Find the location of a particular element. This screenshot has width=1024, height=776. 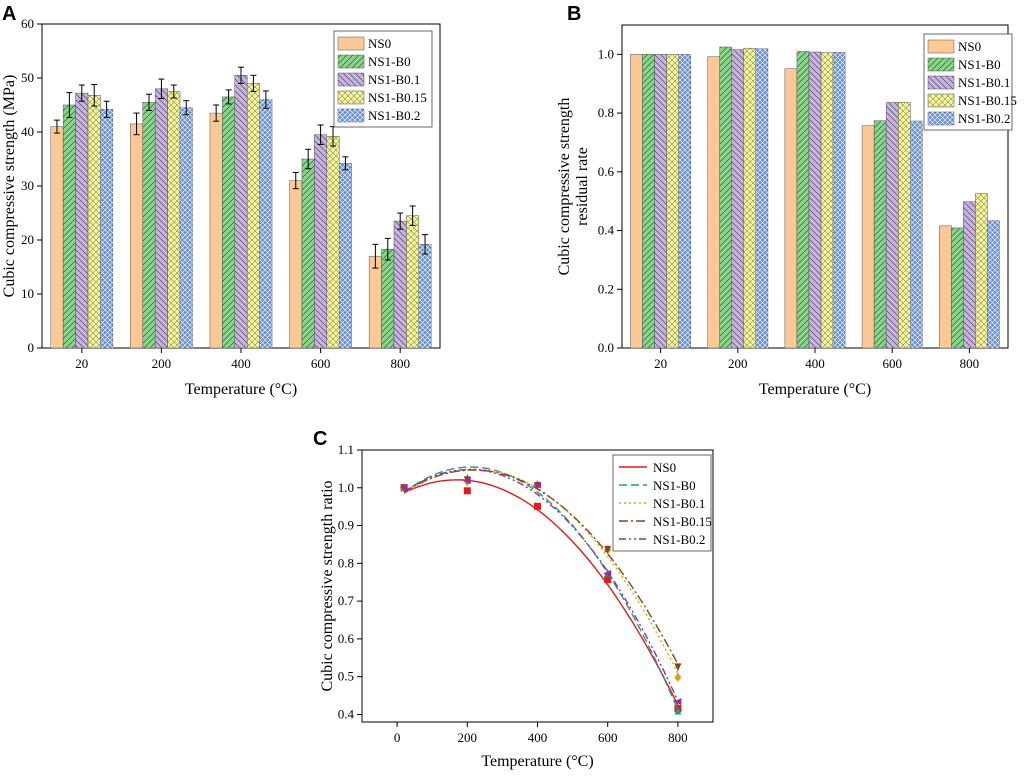

legend-label: NS1-B0.2 is located at coordinates (679, 539).